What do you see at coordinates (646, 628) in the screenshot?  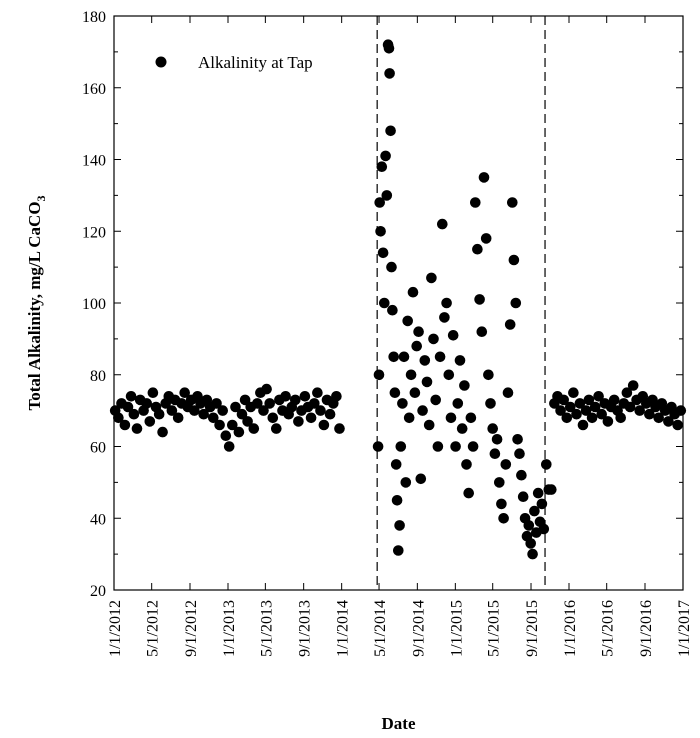 I see `x-tick-label: 9/1/2016` at bounding box center [646, 628].